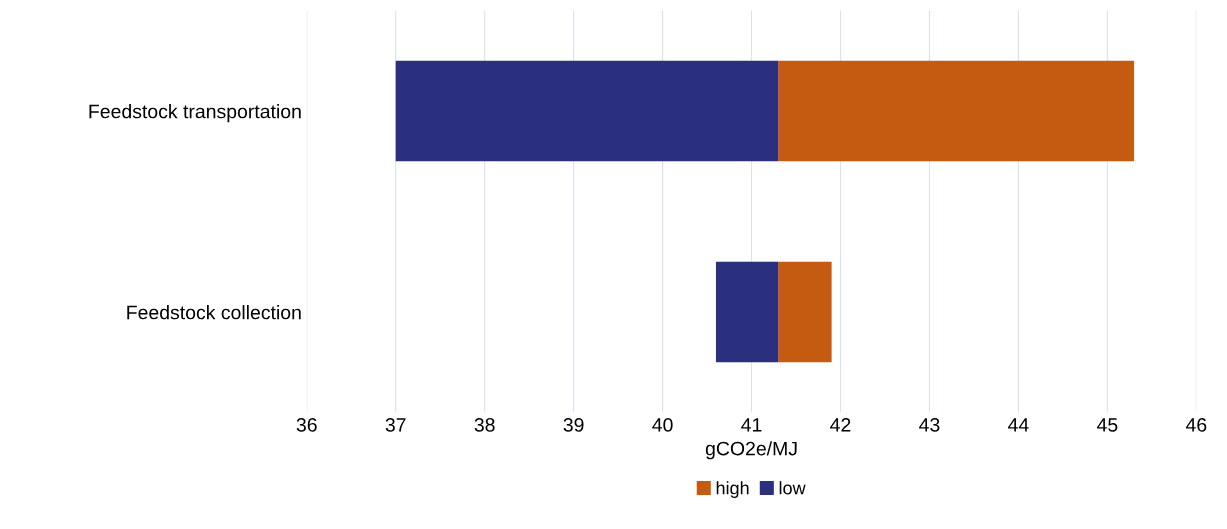  Describe the element at coordinates (929, 424) in the screenshot. I see `x-tick-label: 43` at that location.